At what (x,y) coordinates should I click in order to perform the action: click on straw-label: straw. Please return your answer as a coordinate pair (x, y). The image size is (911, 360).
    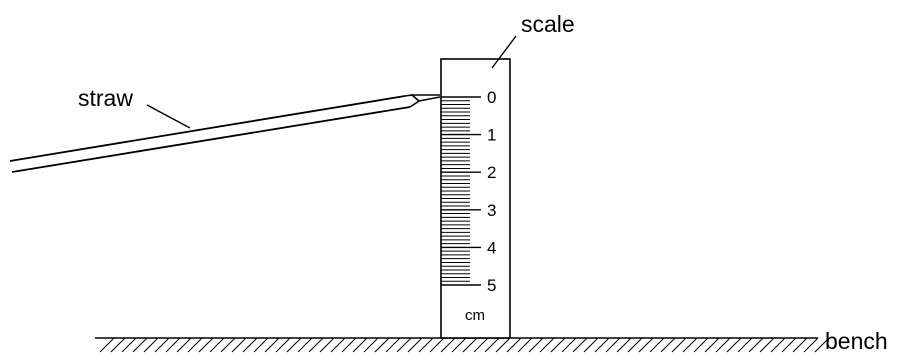
    Looking at the image, I should click on (105, 98).